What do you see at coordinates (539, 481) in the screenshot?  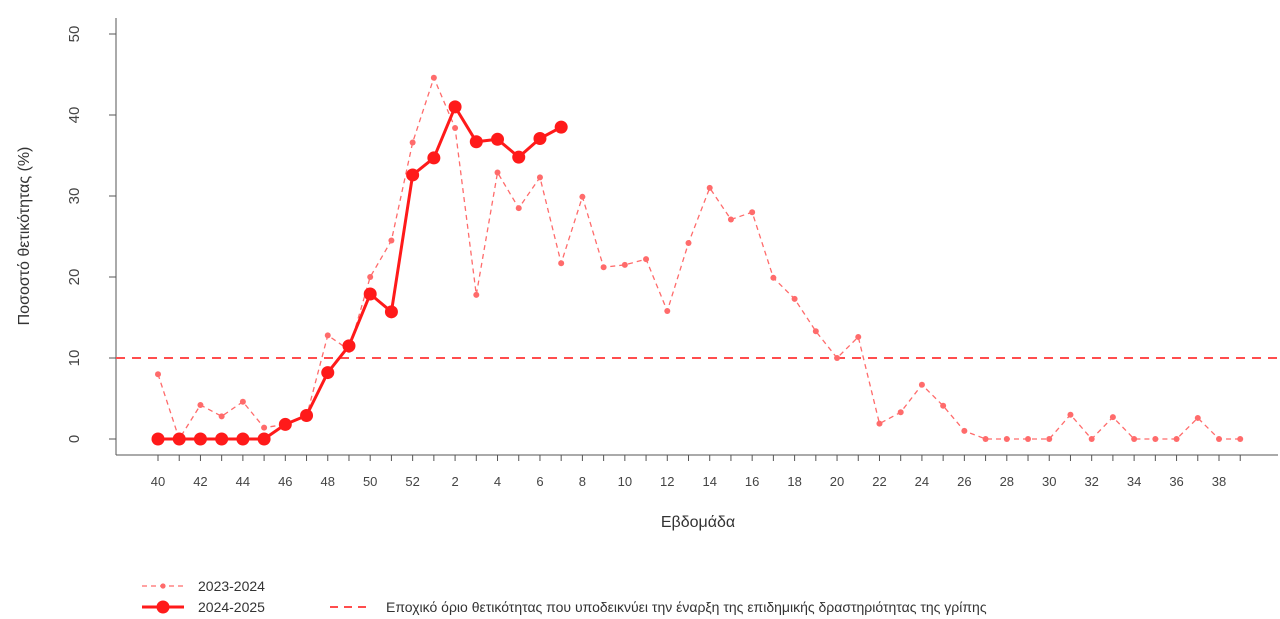 I see `x-tick-label: 6` at bounding box center [539, 481].